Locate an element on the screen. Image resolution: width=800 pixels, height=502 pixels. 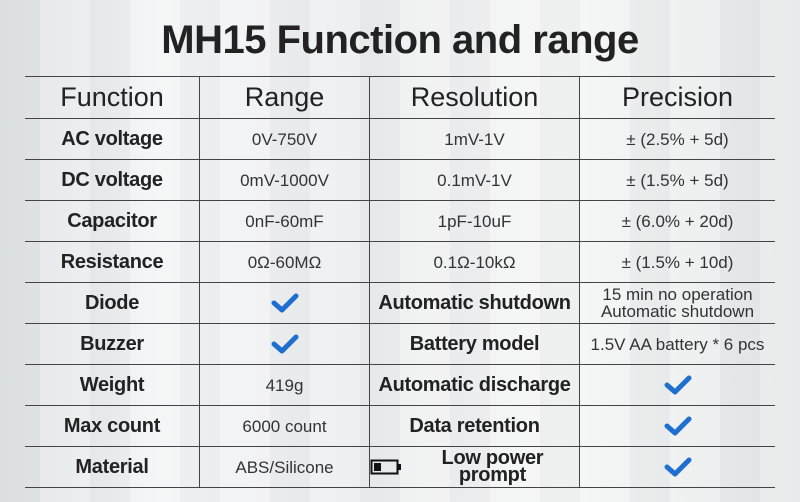
table-cell: 0Ω-60MΩ is located at coordinates (285, 262).